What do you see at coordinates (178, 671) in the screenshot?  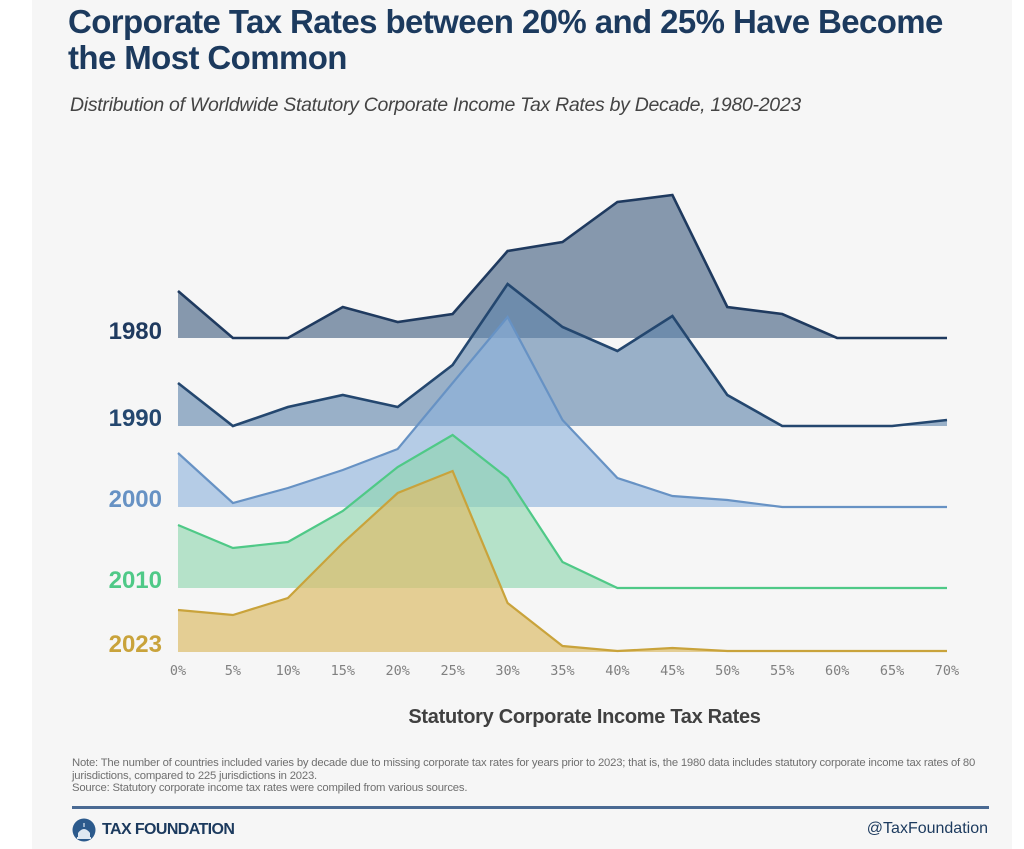 I see `x-tick-label: 0%` at bounding box center [178, 671].